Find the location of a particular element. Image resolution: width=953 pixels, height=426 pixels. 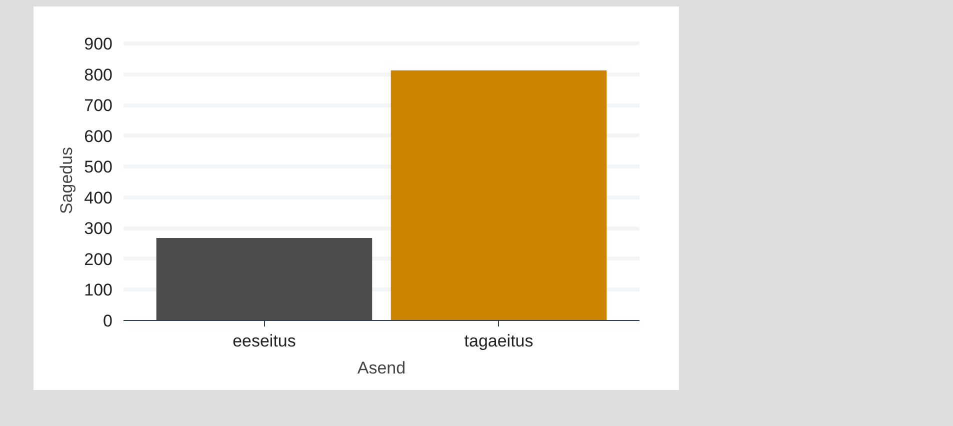

y-axis-title: Sagedus is located at coordinates (66, 180).